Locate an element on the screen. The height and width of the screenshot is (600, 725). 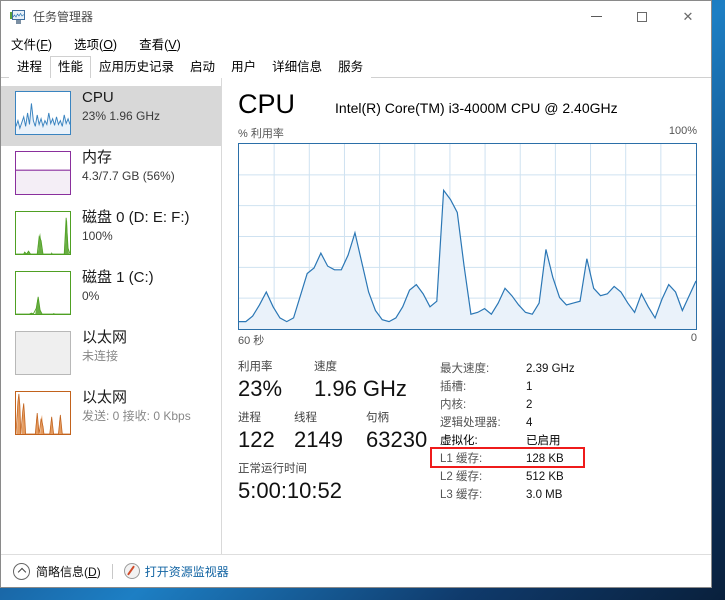
sidebar-item-cpu: CPU 23% 1.96 GHz is located at coordinates (111, 116).